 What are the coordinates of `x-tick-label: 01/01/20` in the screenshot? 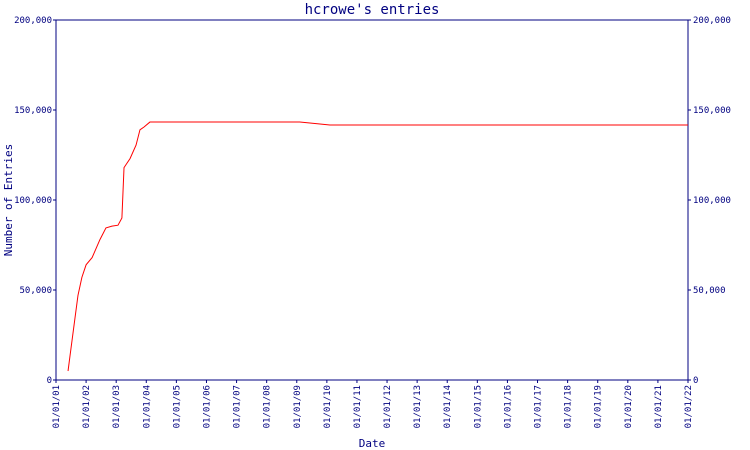 It's located at (629, 406).